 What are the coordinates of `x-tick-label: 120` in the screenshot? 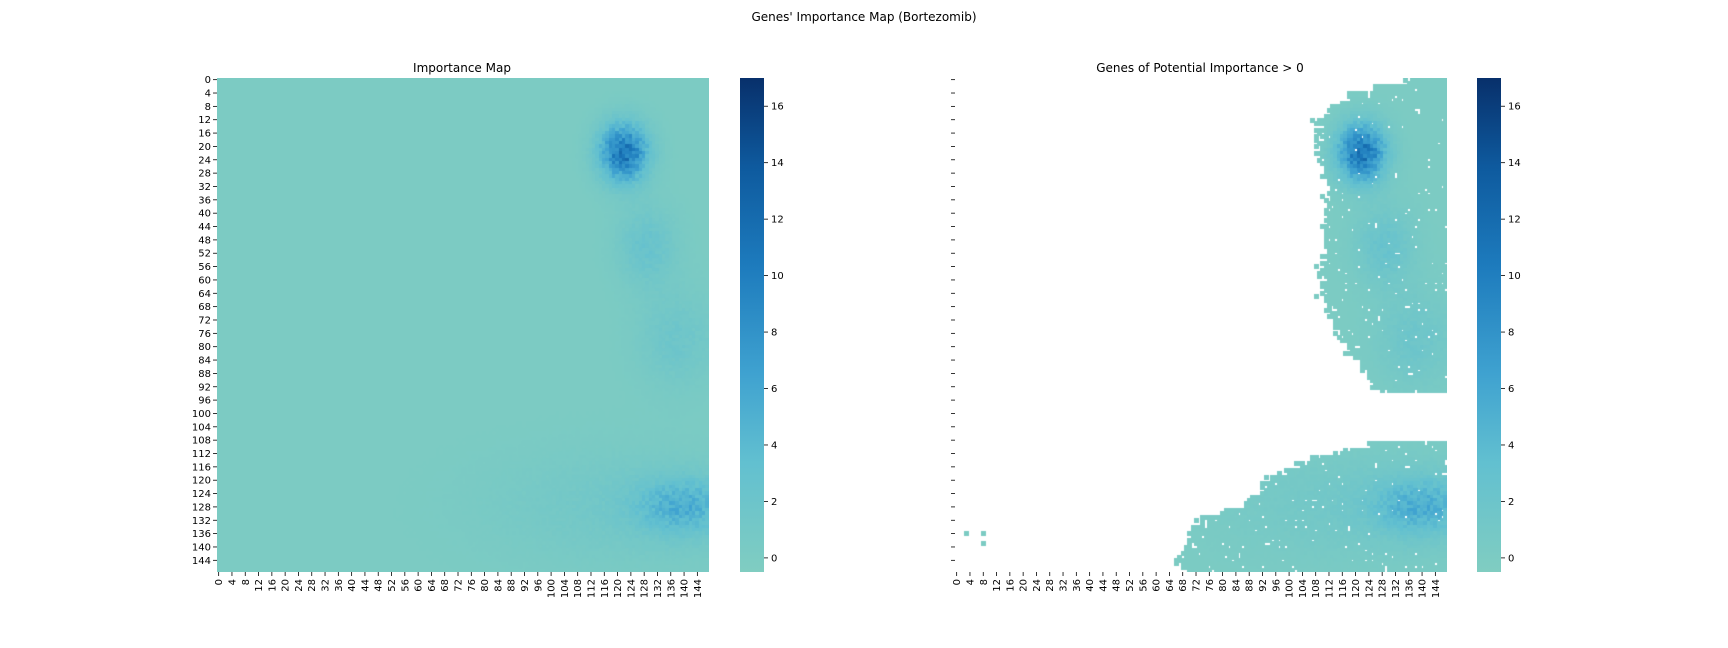 It's located at (618, 588).